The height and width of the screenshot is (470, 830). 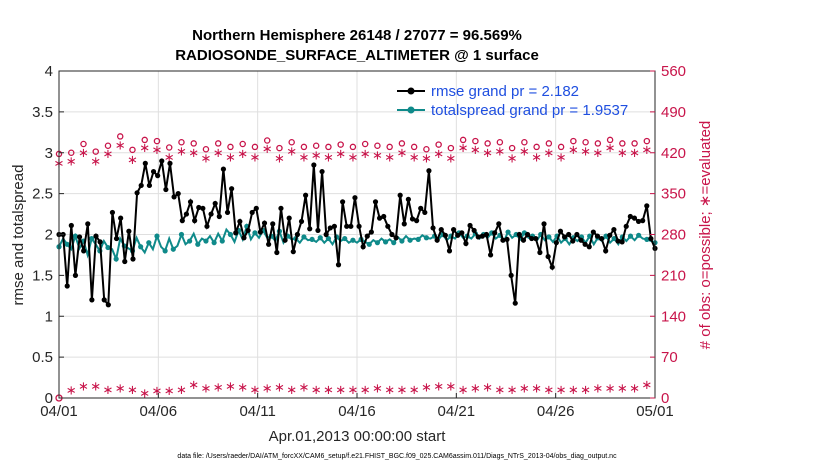 I want to click on x-tick-label: 04/06, so click(x=159, y=411).